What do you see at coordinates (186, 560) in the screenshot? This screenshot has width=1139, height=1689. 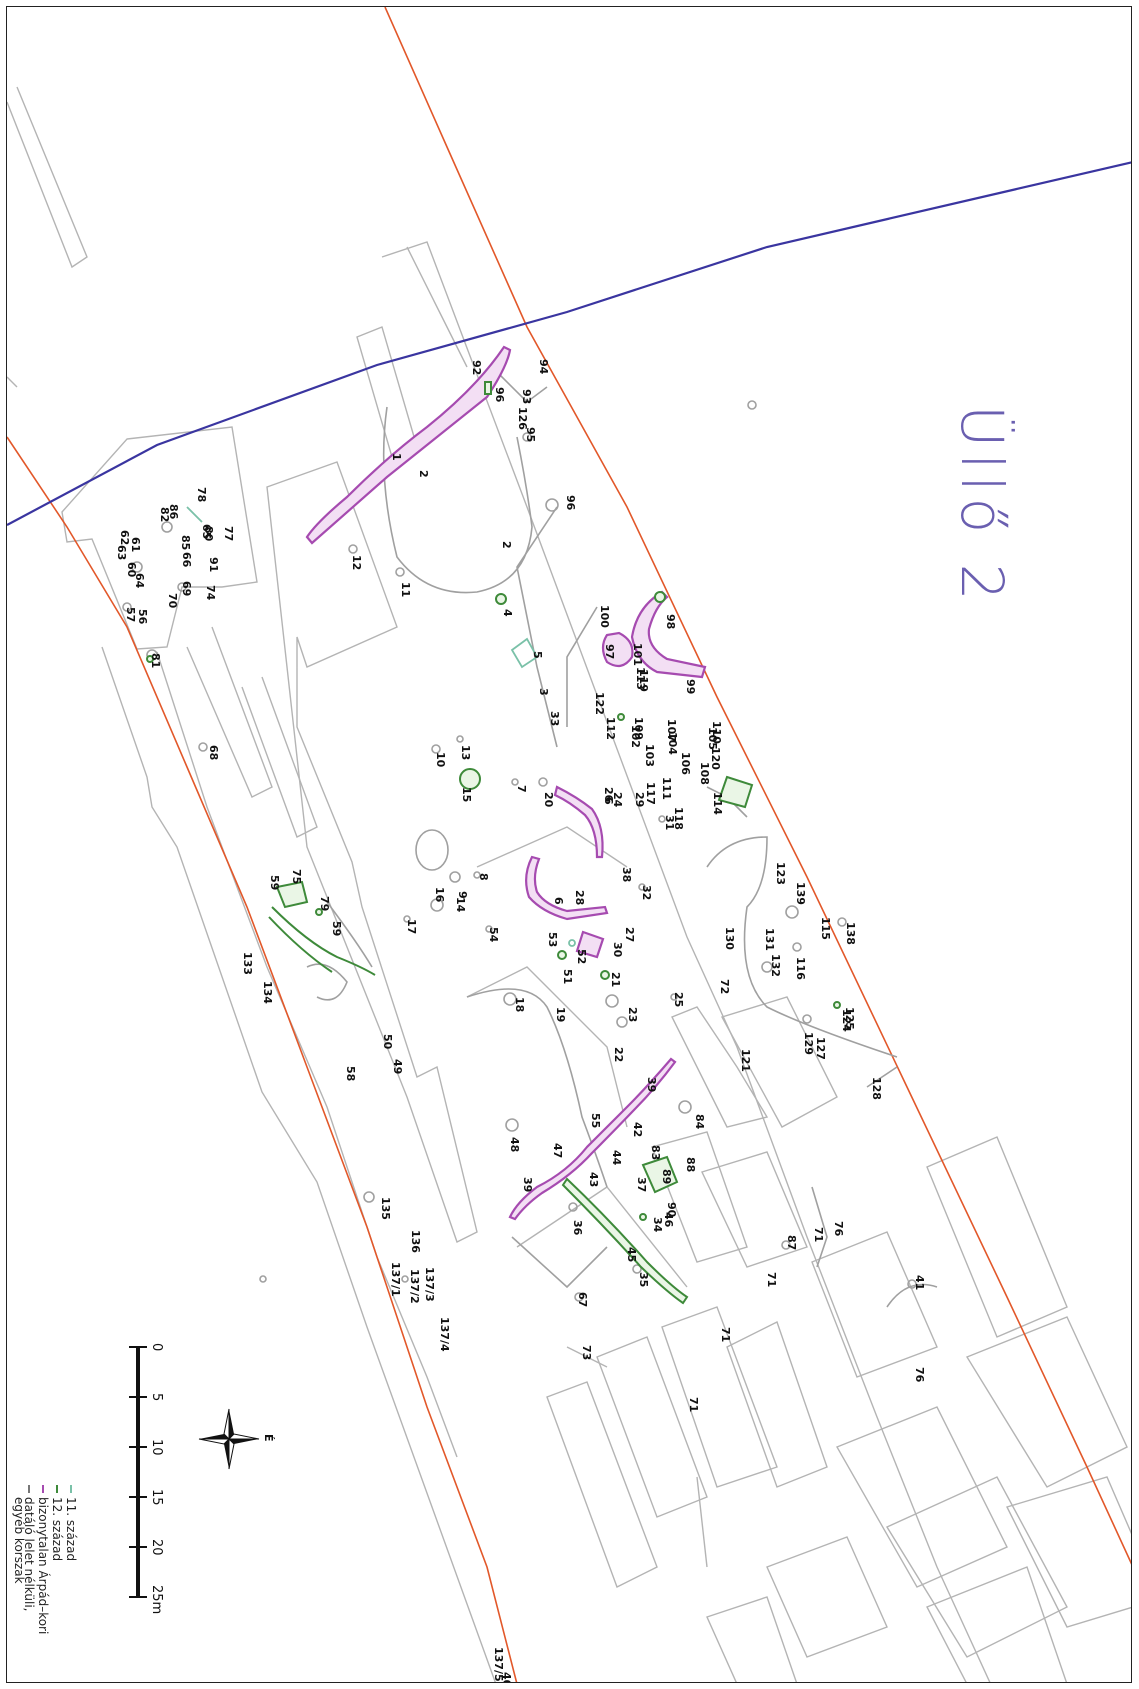 I see `feature-label: 66` at bounding box center [186, 560].